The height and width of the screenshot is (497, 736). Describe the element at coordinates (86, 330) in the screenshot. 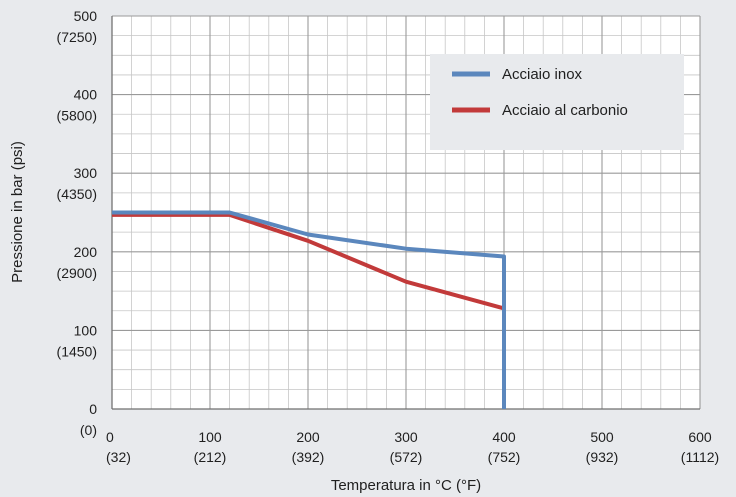

I see `y-tick-label: 100` at that location.